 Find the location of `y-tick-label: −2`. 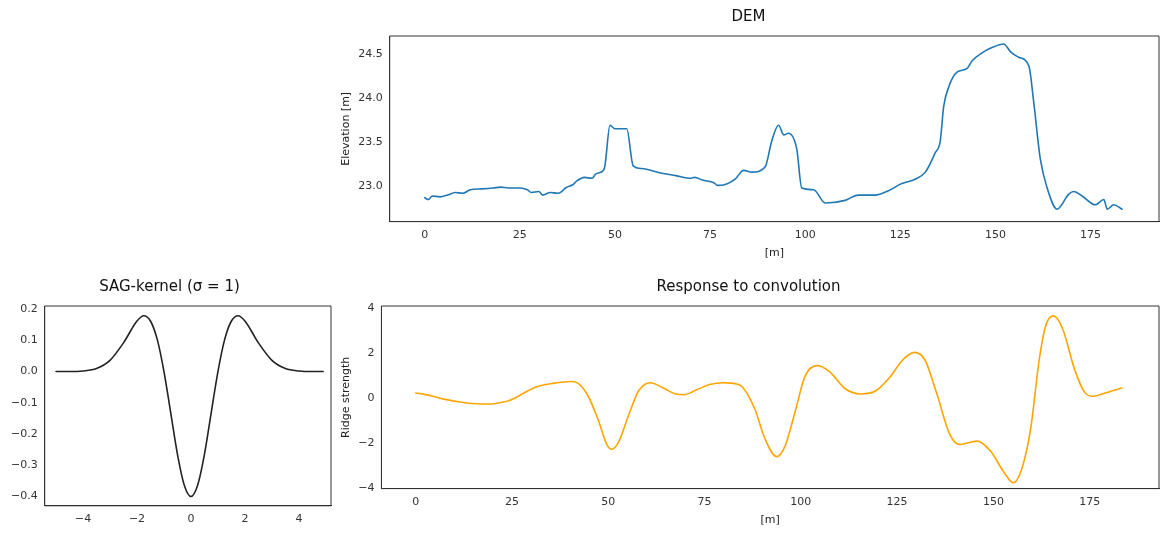

y-tick-label: −2 is located at coordinates (366, 443).